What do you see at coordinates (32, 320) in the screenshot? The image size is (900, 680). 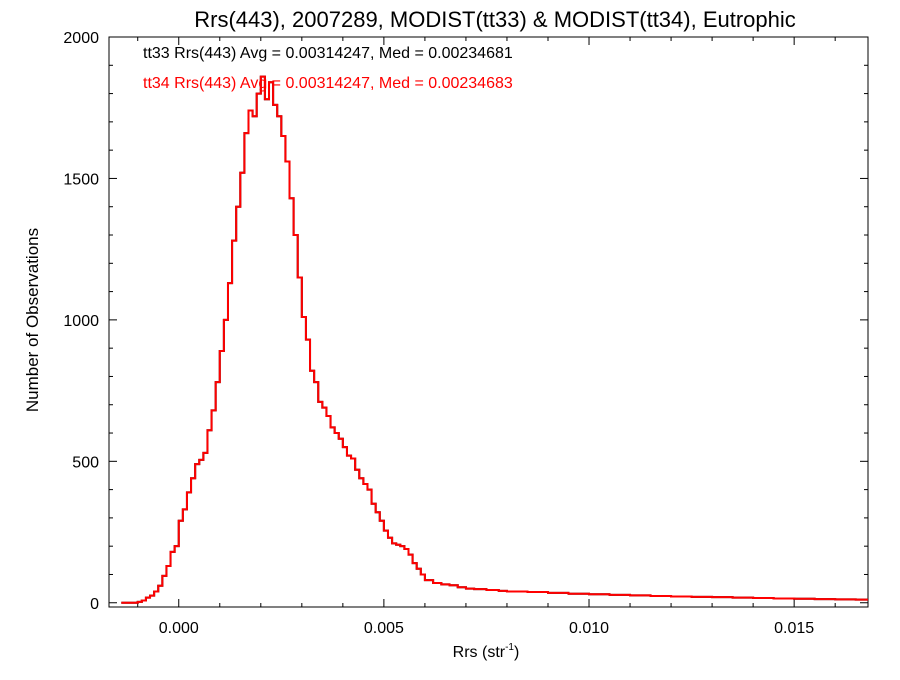 I see `y-axis-label: Number of Observations` at bounding box center [32, 320].